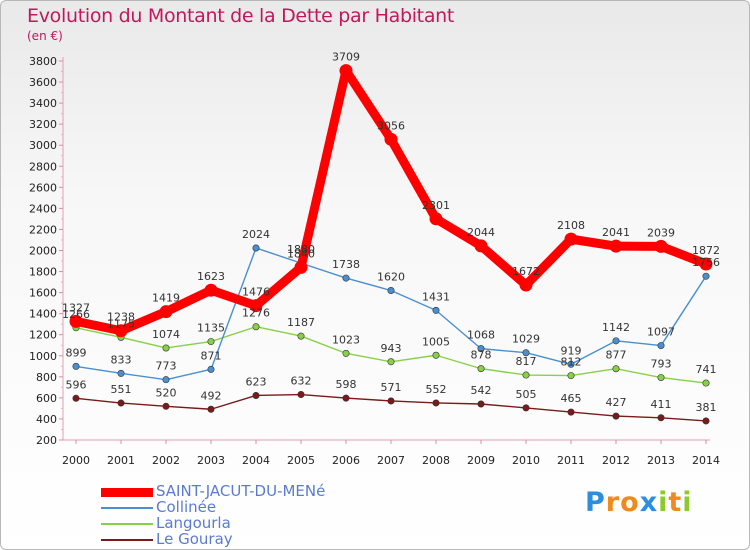 The width and height of the screenshot is (750, 550). I want to click on legend-label: Le Gouray, so click(194, 539).